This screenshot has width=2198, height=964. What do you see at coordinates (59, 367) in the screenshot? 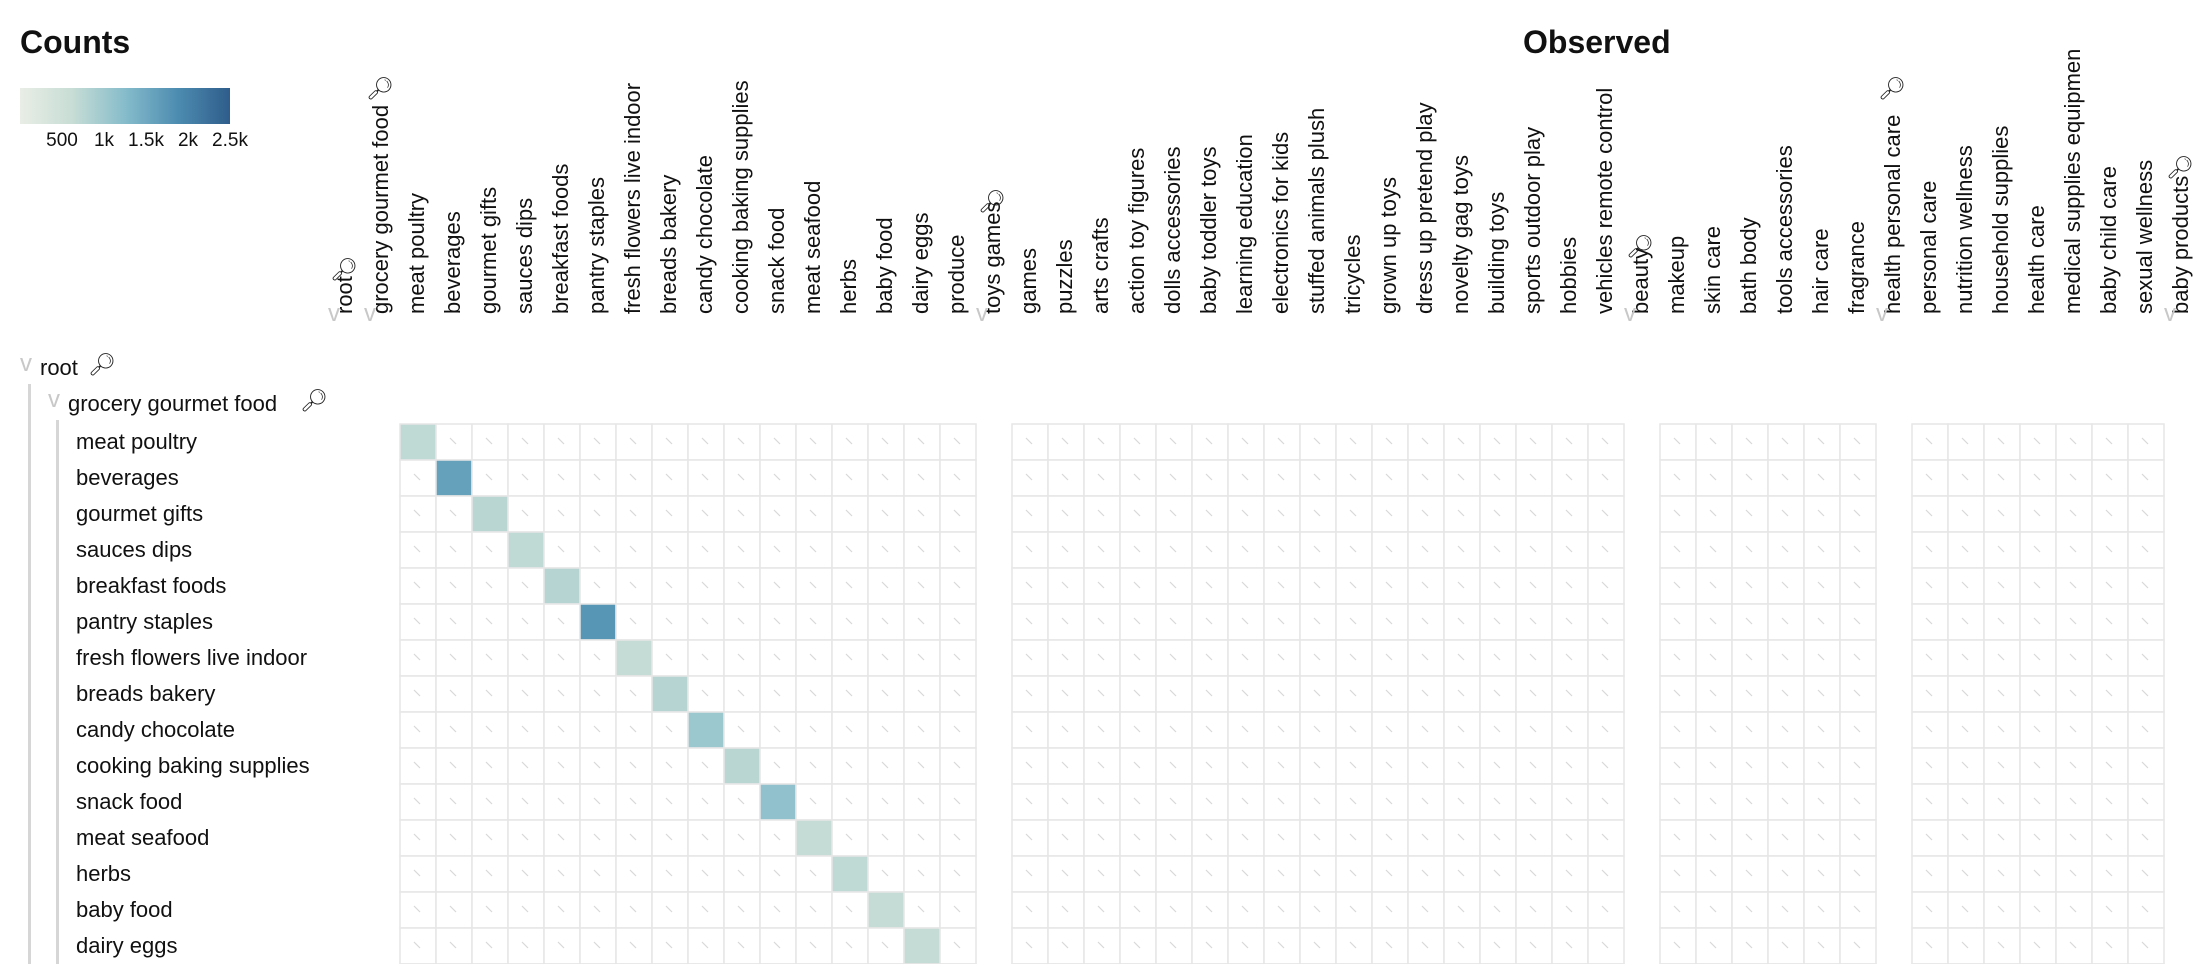
I see `row-root-label: root` at bounding box center [59, 367].